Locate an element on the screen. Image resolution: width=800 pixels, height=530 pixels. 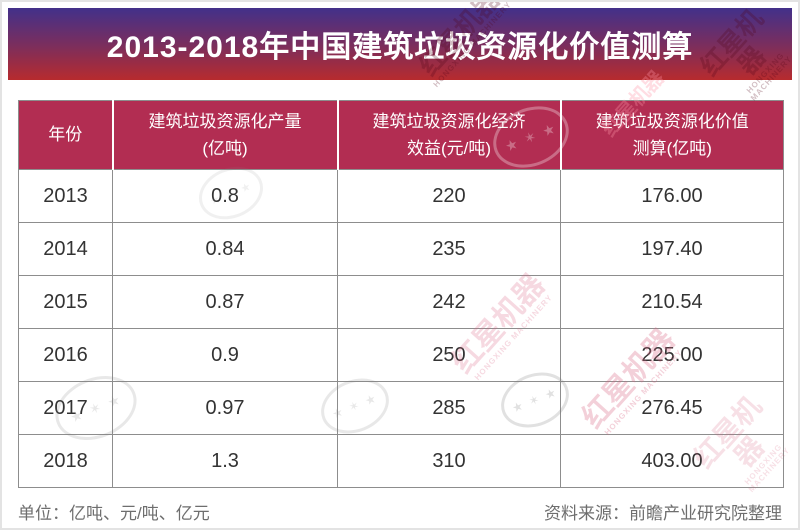
cell-value: 197.40 is located at coordinates (672, 249).